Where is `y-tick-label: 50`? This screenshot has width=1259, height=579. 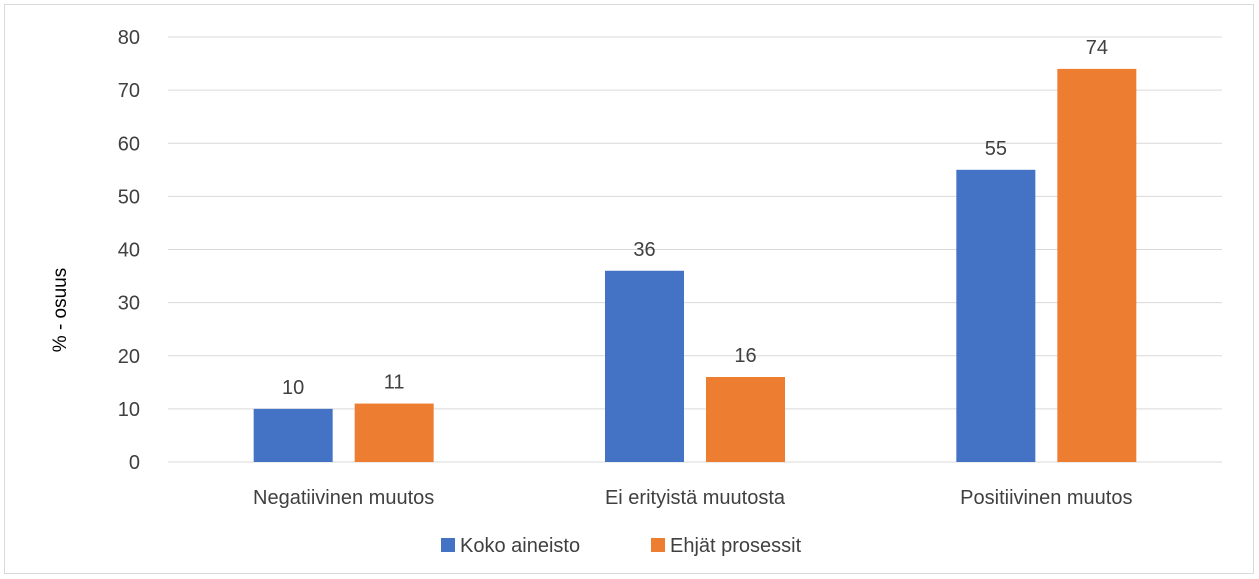 y-tick-label: 50 is located at coordinates (129, 197).